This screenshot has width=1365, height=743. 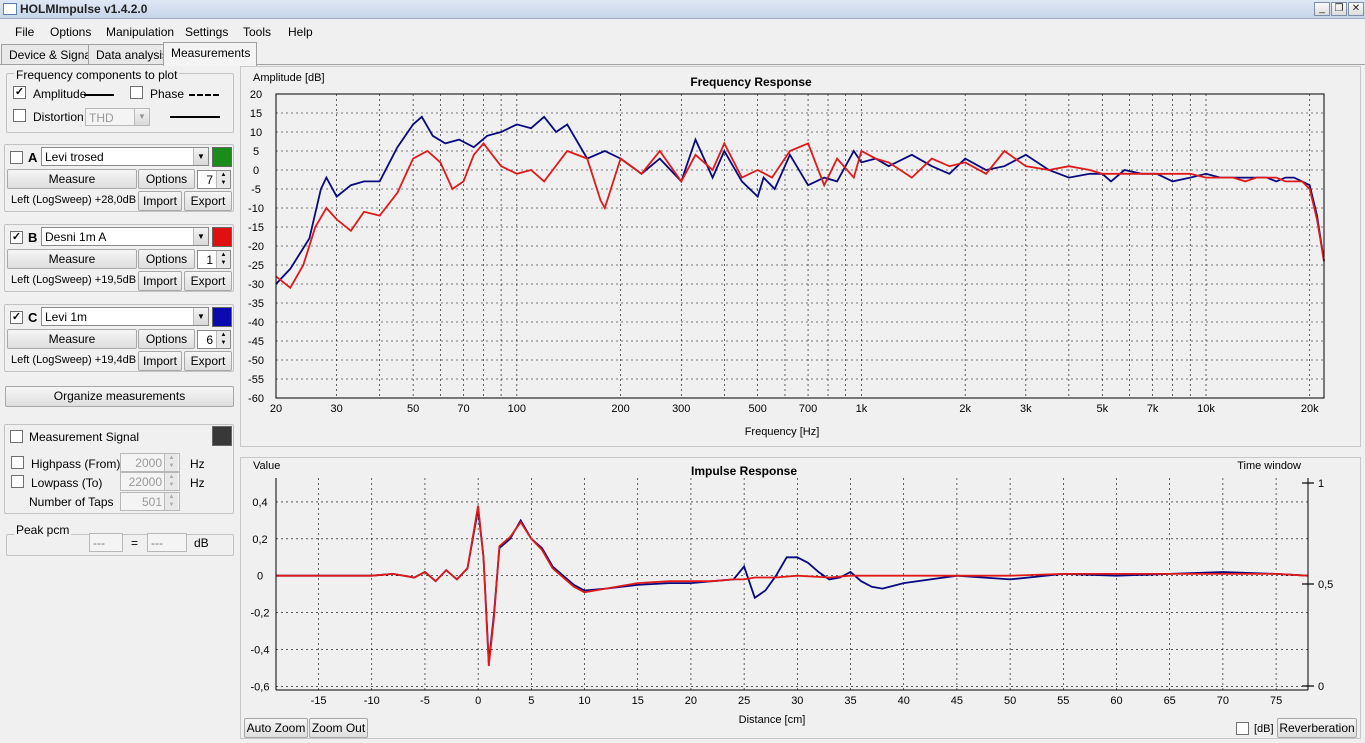 What do you see at coordinates (125, 316) in the screenshot?
I see `measurement-c-select: Levi 1m` at bounding box center [125, 316].